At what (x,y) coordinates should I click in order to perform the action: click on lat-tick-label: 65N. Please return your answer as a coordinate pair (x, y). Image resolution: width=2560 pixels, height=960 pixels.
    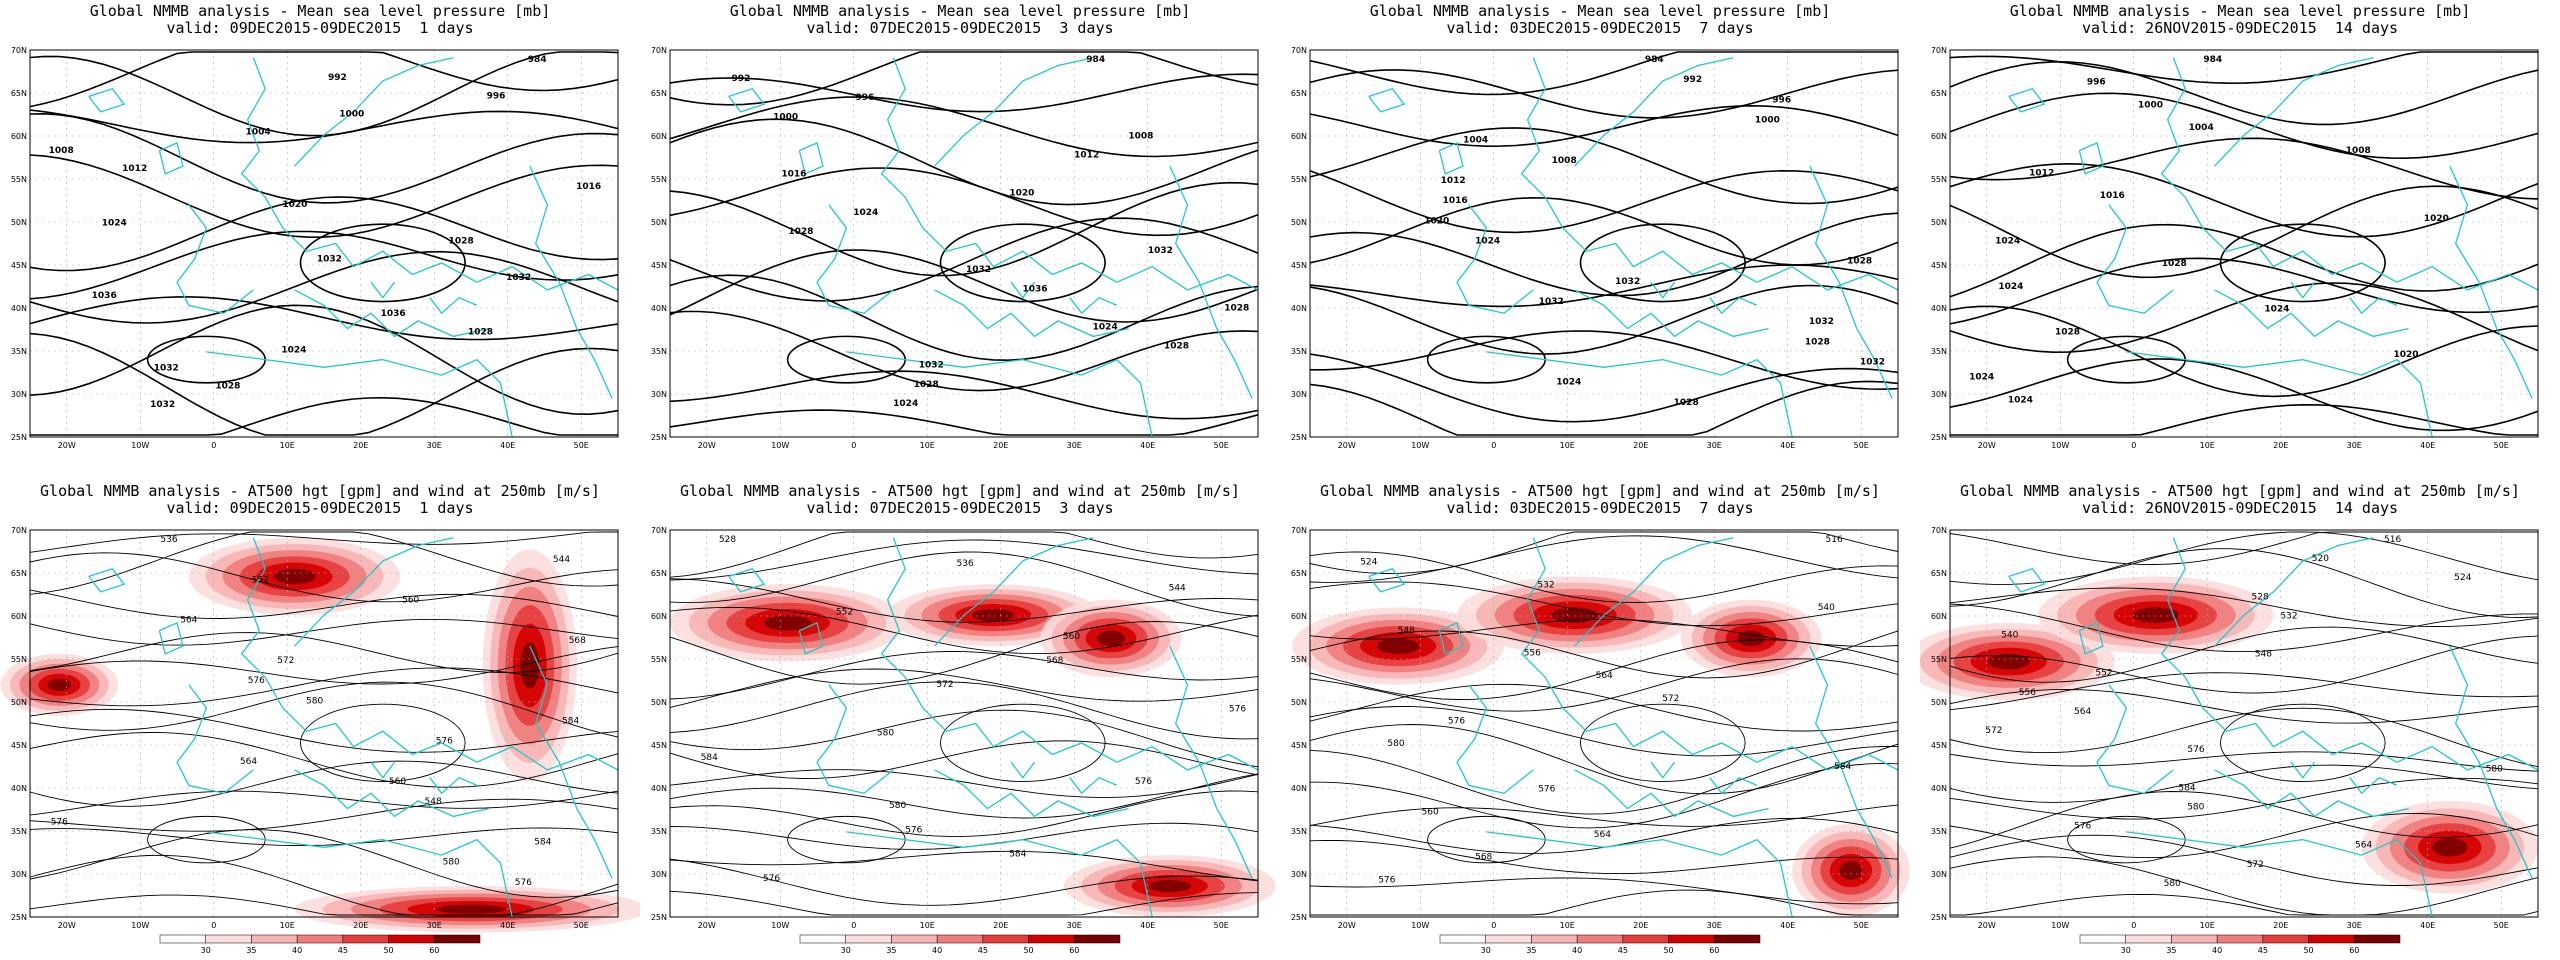
    Looking at the image, I should click on (659, 573).